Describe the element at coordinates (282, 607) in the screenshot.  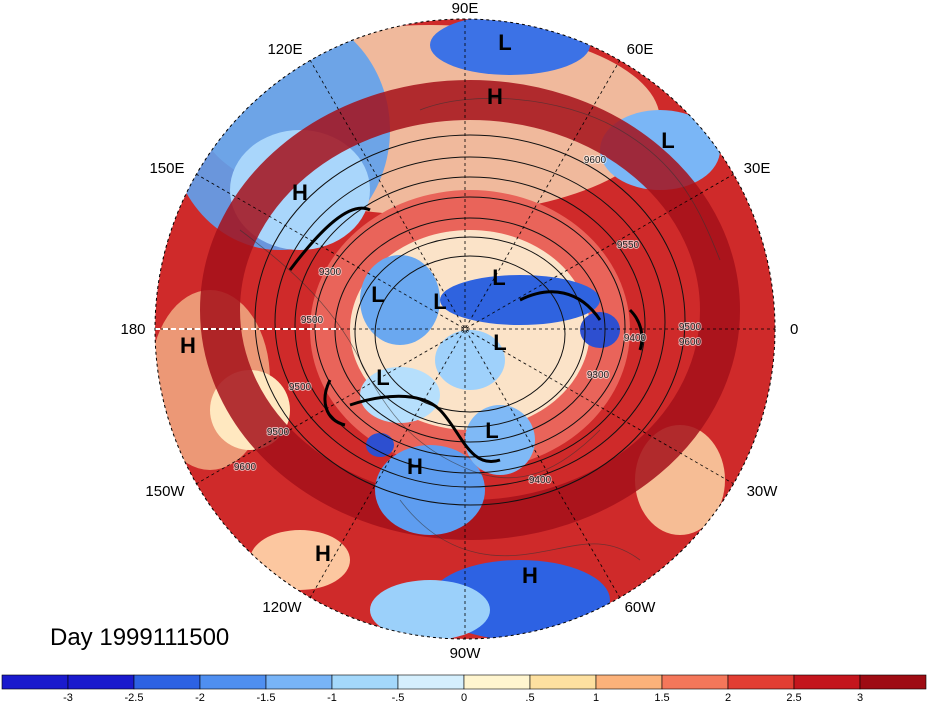
I see `longitude-label: 120W` at that location.